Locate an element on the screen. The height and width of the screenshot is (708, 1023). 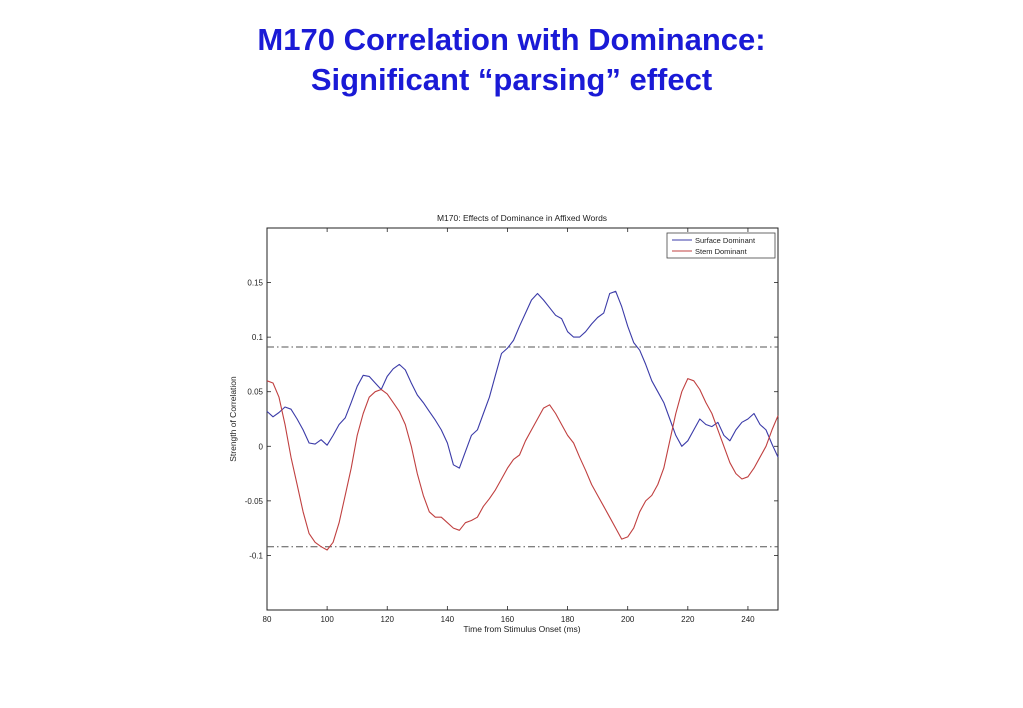
y-tick-label: 0.15 is located at coordinates (255, 283).